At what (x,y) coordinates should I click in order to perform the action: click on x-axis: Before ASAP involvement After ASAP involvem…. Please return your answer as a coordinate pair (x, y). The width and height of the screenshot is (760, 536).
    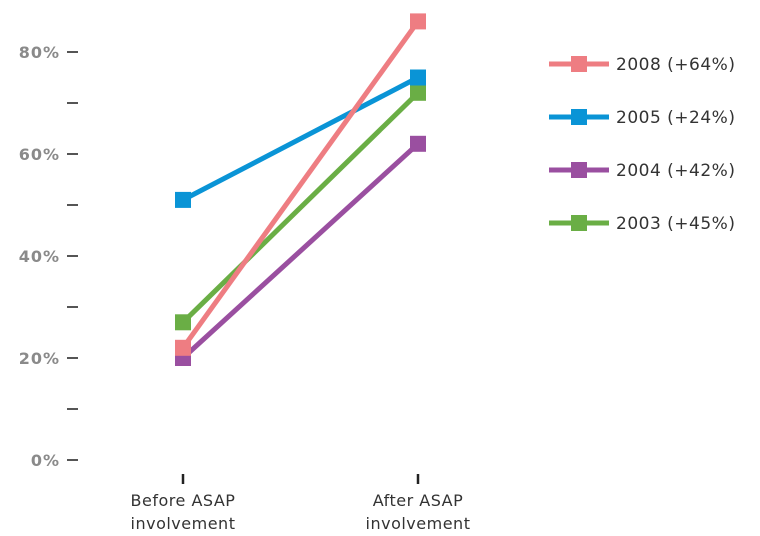
    Looking at the image, I should click on (301, 503).